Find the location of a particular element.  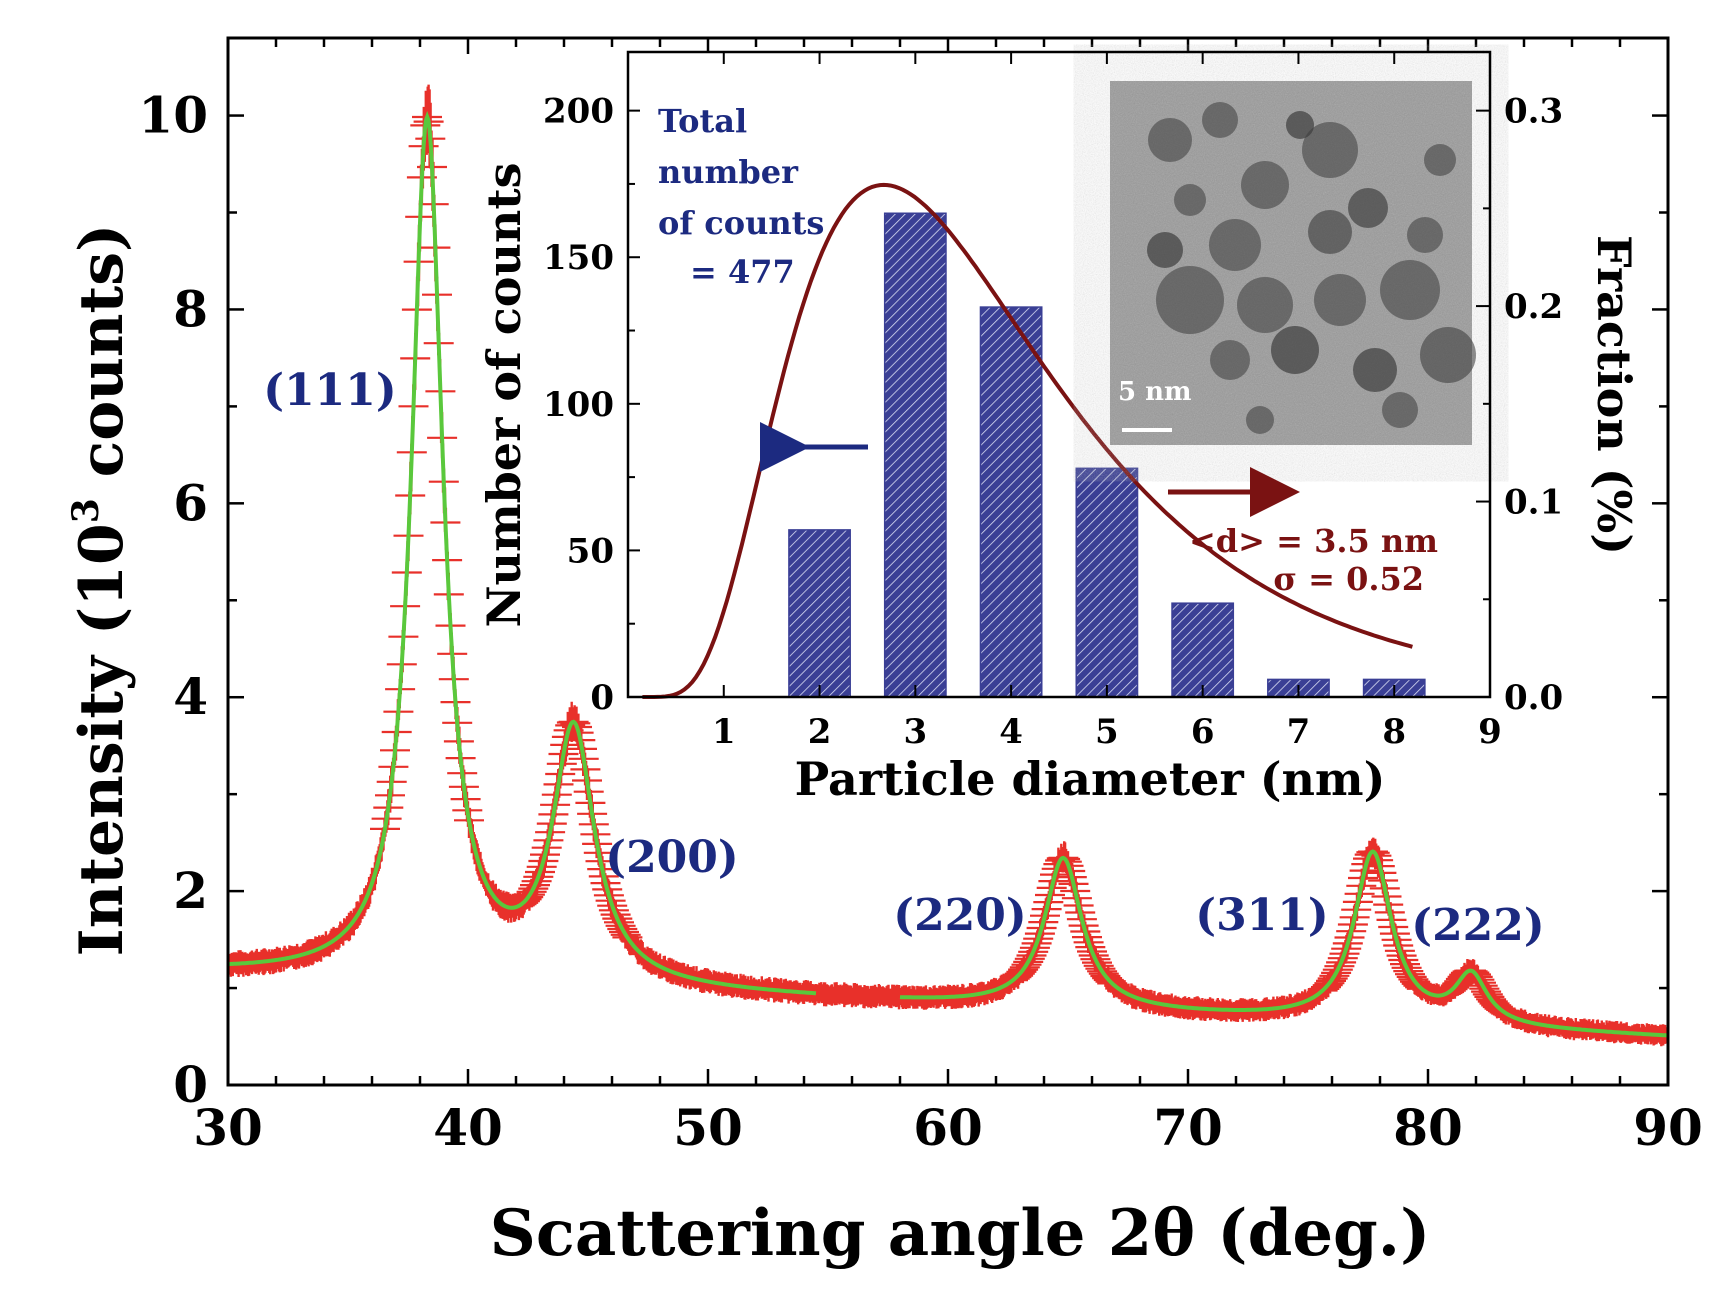

inset-y2-tick-label: 0.1 is located at coordinates (1533, 503).